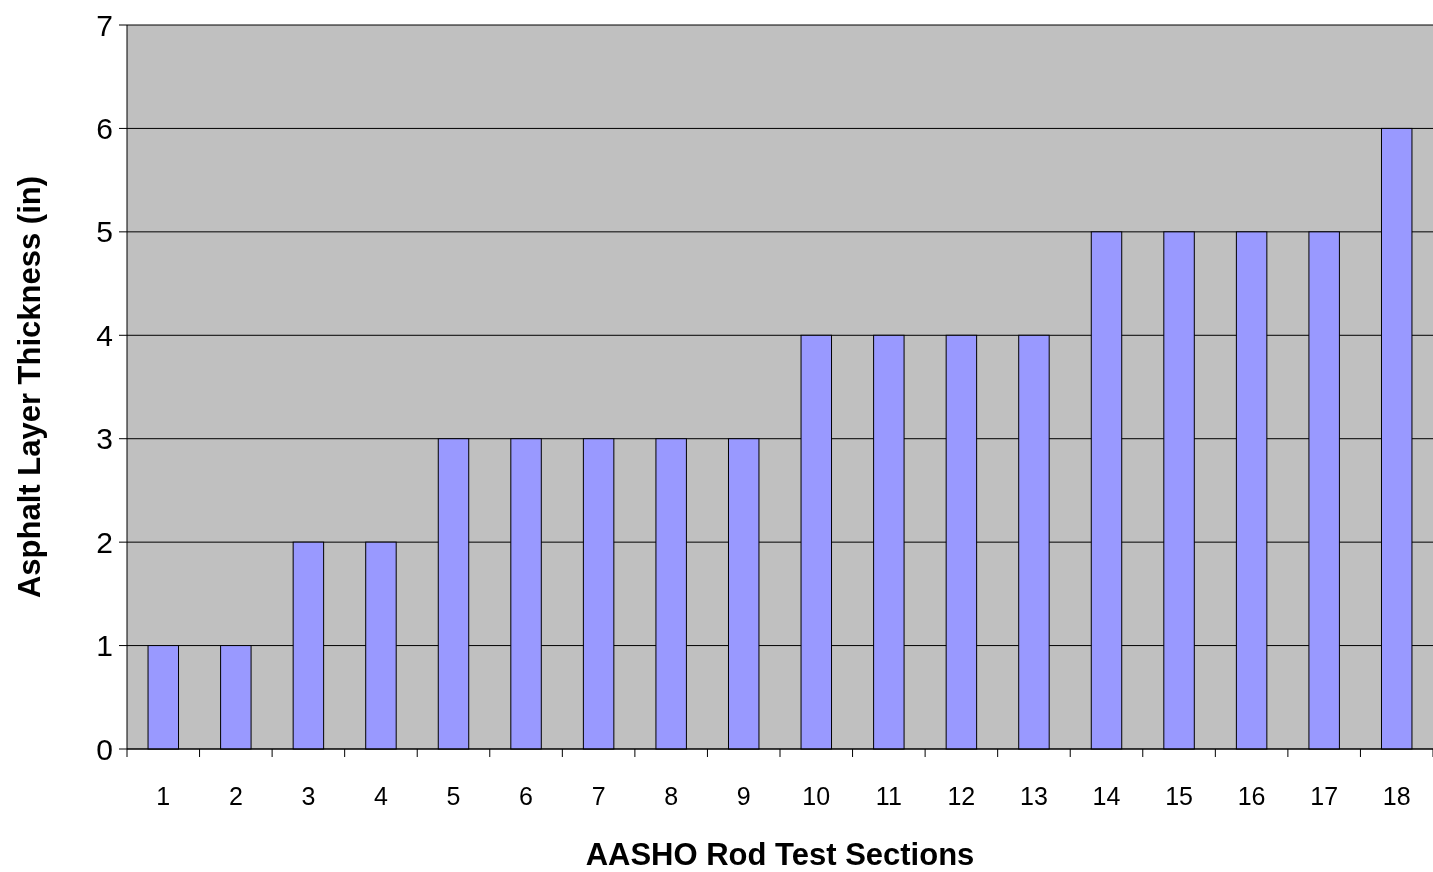  I want to click on y-tick-label: 6, so click(104, 128).